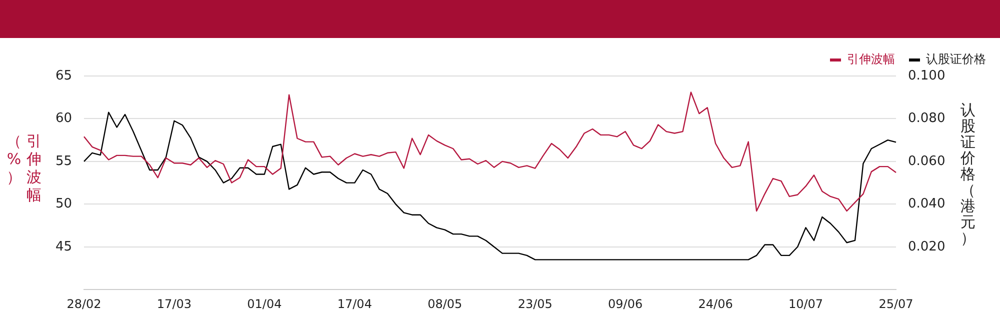 The width and height of the screenshot is (1000, 324). Describe the element at coordinates (84, 303) in the screenshot. I see `x-tick-label: 28/02` at that location.